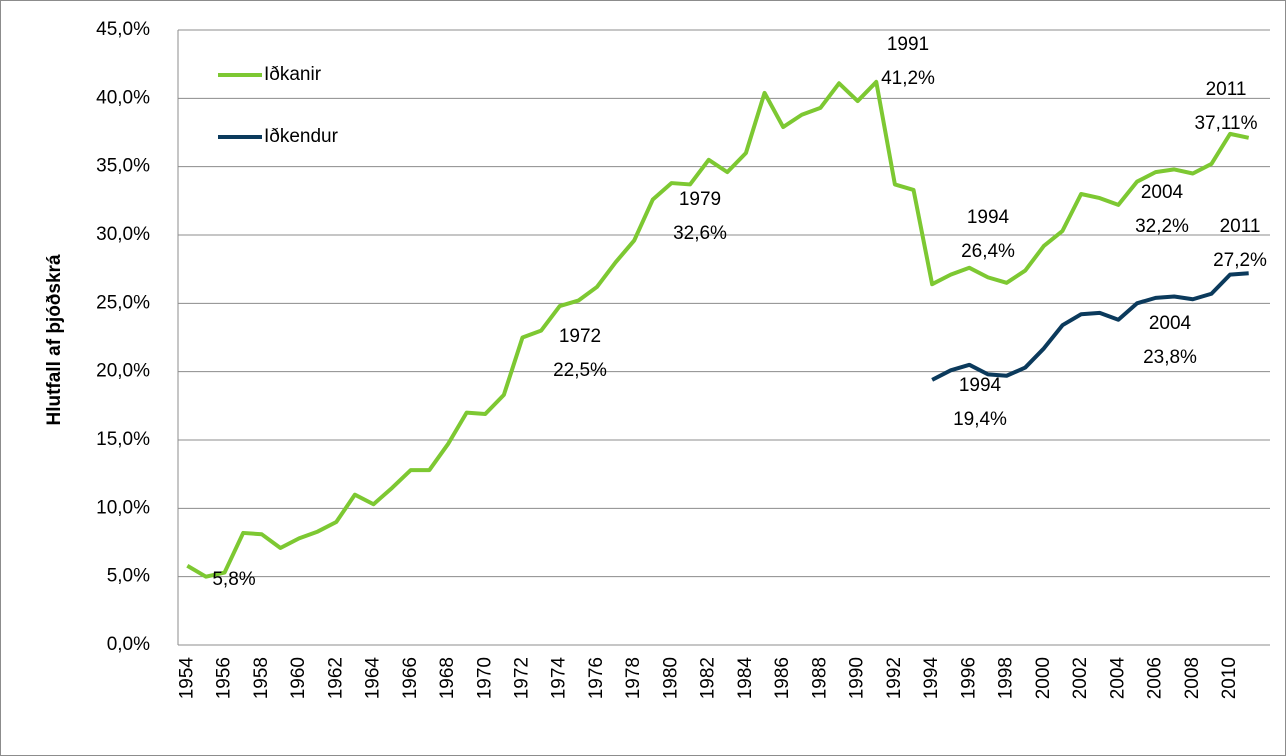  I want to click on x-tick-label: 2006, so click(1155, 678).